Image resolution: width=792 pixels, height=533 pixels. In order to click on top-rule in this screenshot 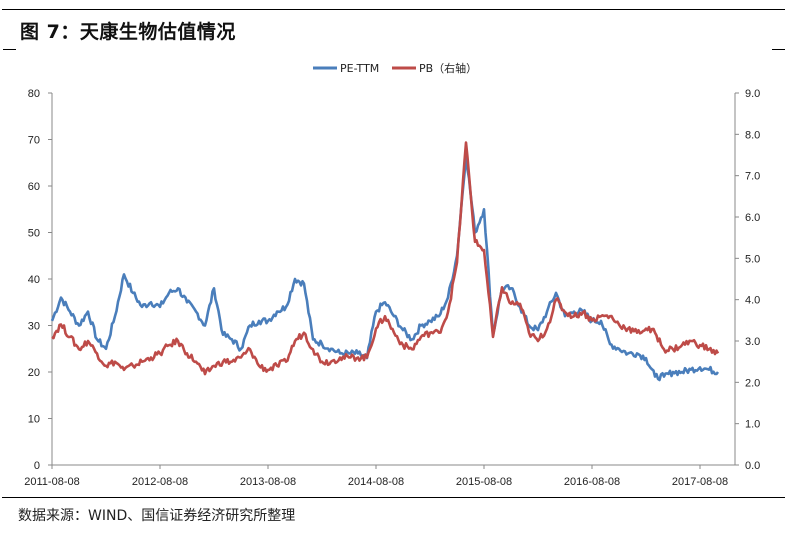, I will do `click(393, 9)`.